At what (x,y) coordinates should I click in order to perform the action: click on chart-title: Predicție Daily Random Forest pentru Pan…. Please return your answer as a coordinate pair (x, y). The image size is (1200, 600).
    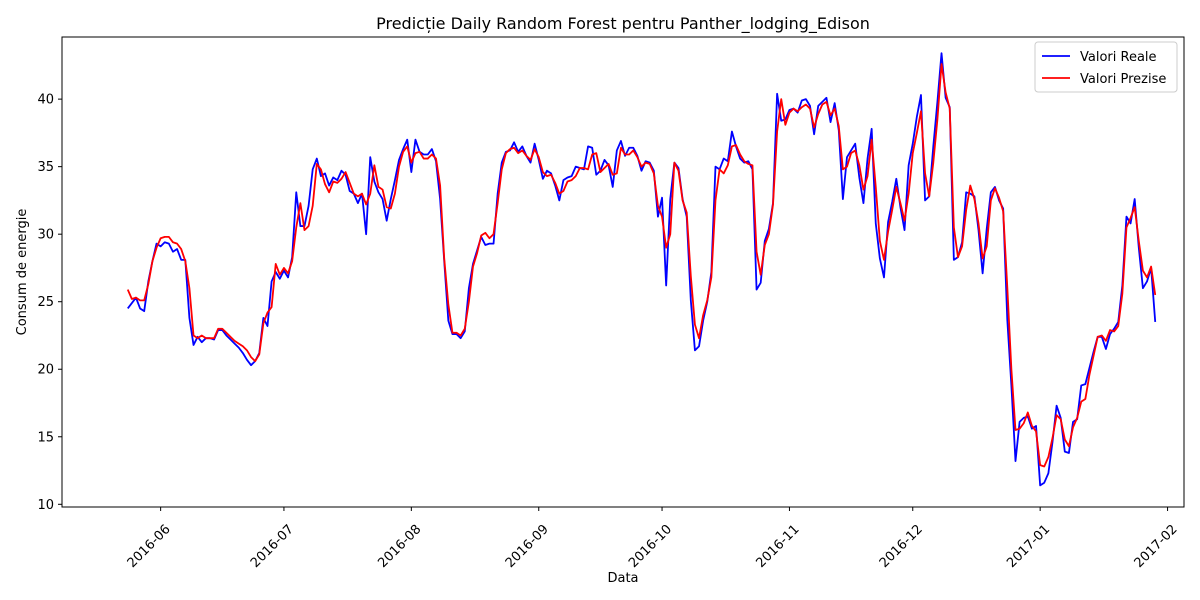
    Looking at the image, I should click on (623, 24).